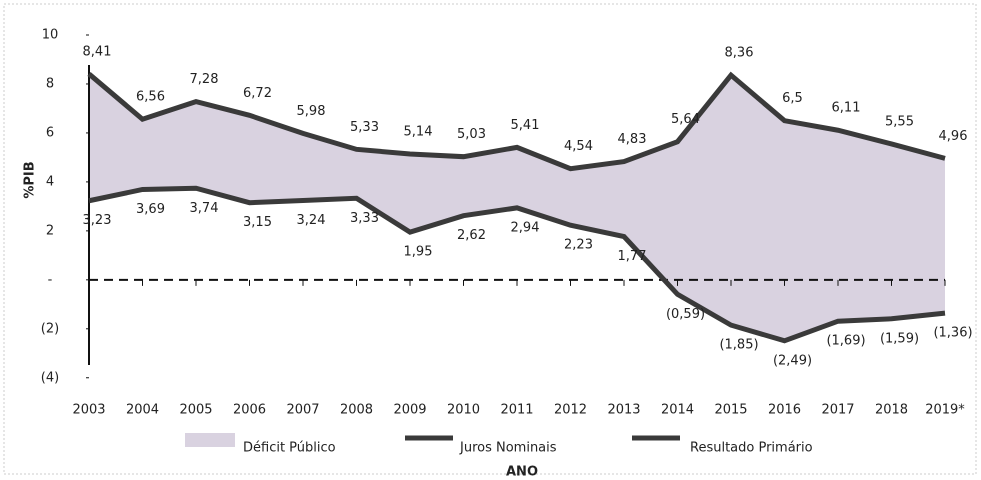 Image resolution: width=981 pixels, height=480 pixels. Describe the element at coordinates (945, 410) in the screenshot. I see `x-tick-label: 2019*` at that location.